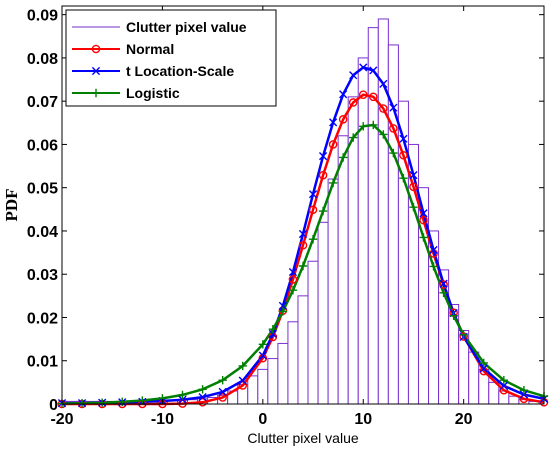 The width and height of the screenshot is (550, 454). Describe the element at coordinates (42, 189) in the screenshot. I see `y-tick-label: 0.05` at that location.